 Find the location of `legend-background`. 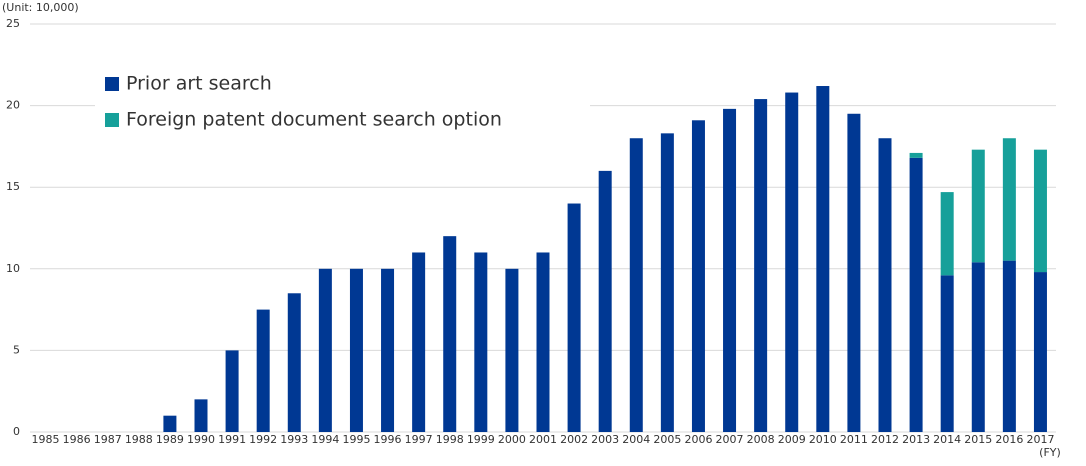

legend-background is located at coordinates (342, 102).